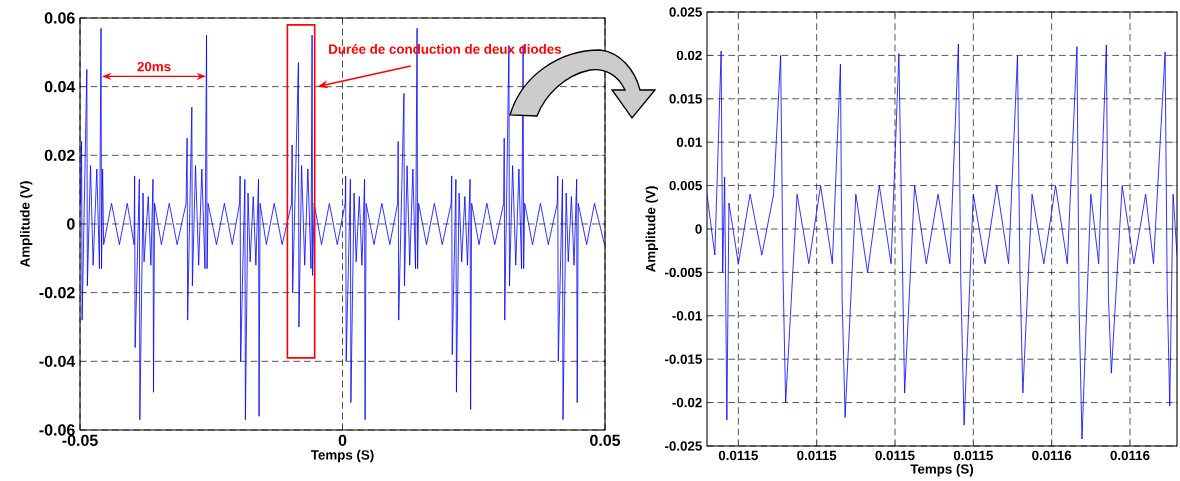 The height and width of the screenshot is (481, 1180). What do you see at coordinates (685, 99) in the screenshot?
I see `y-tick-label: 0.015` at bounding box center [685, 99].